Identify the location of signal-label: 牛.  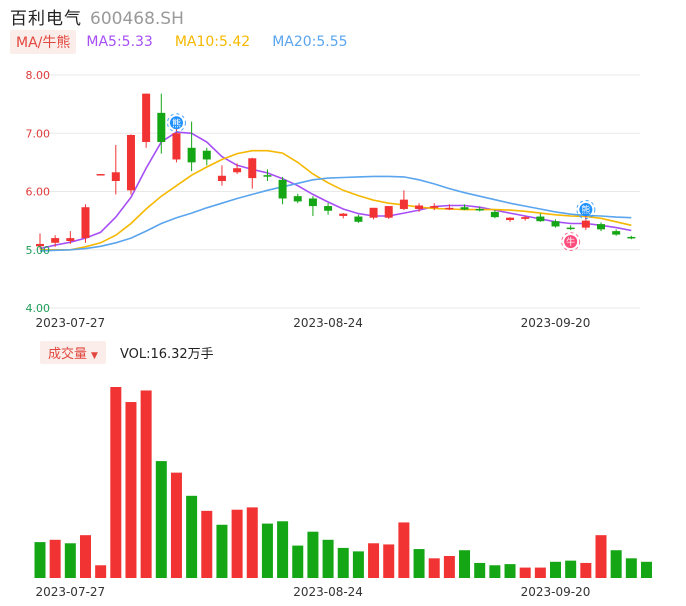
(570, 242).